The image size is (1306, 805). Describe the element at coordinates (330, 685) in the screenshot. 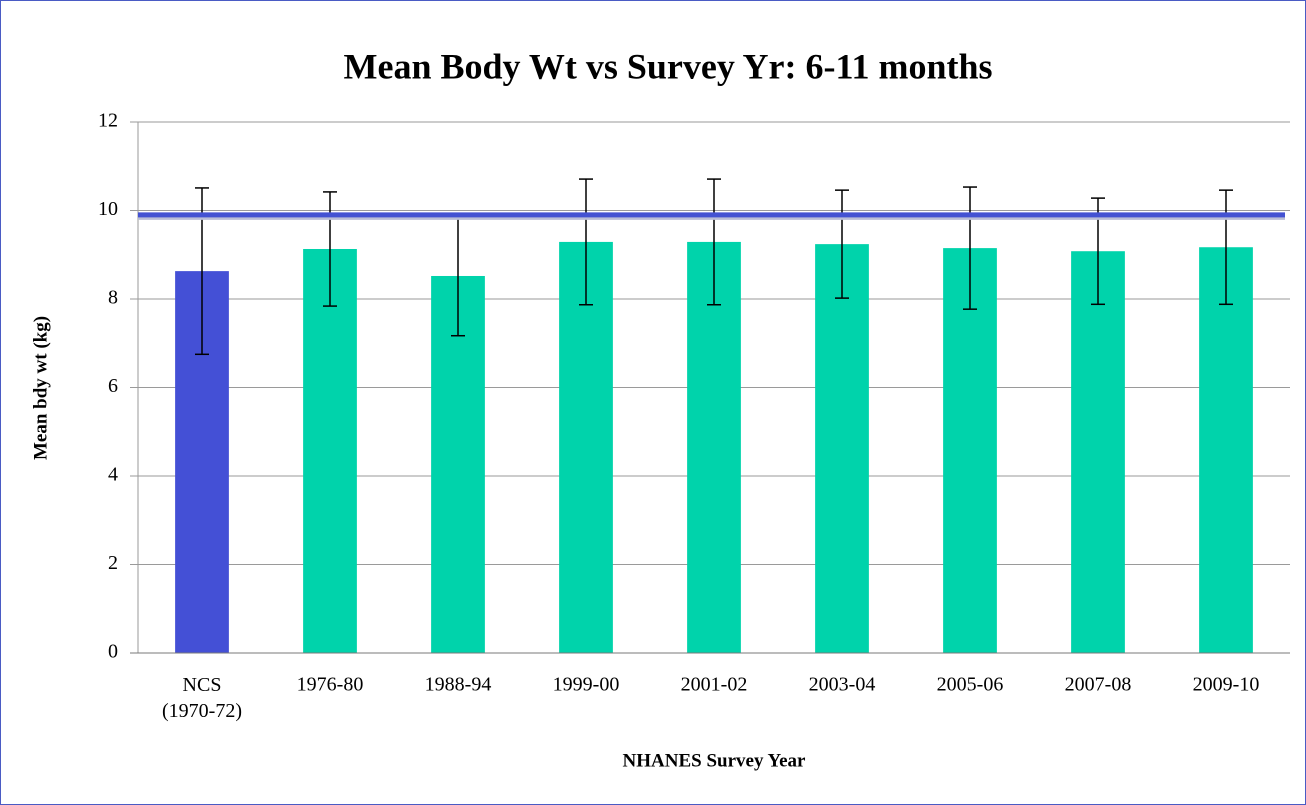

I see `x-tick-label: 1976-80` at that location.